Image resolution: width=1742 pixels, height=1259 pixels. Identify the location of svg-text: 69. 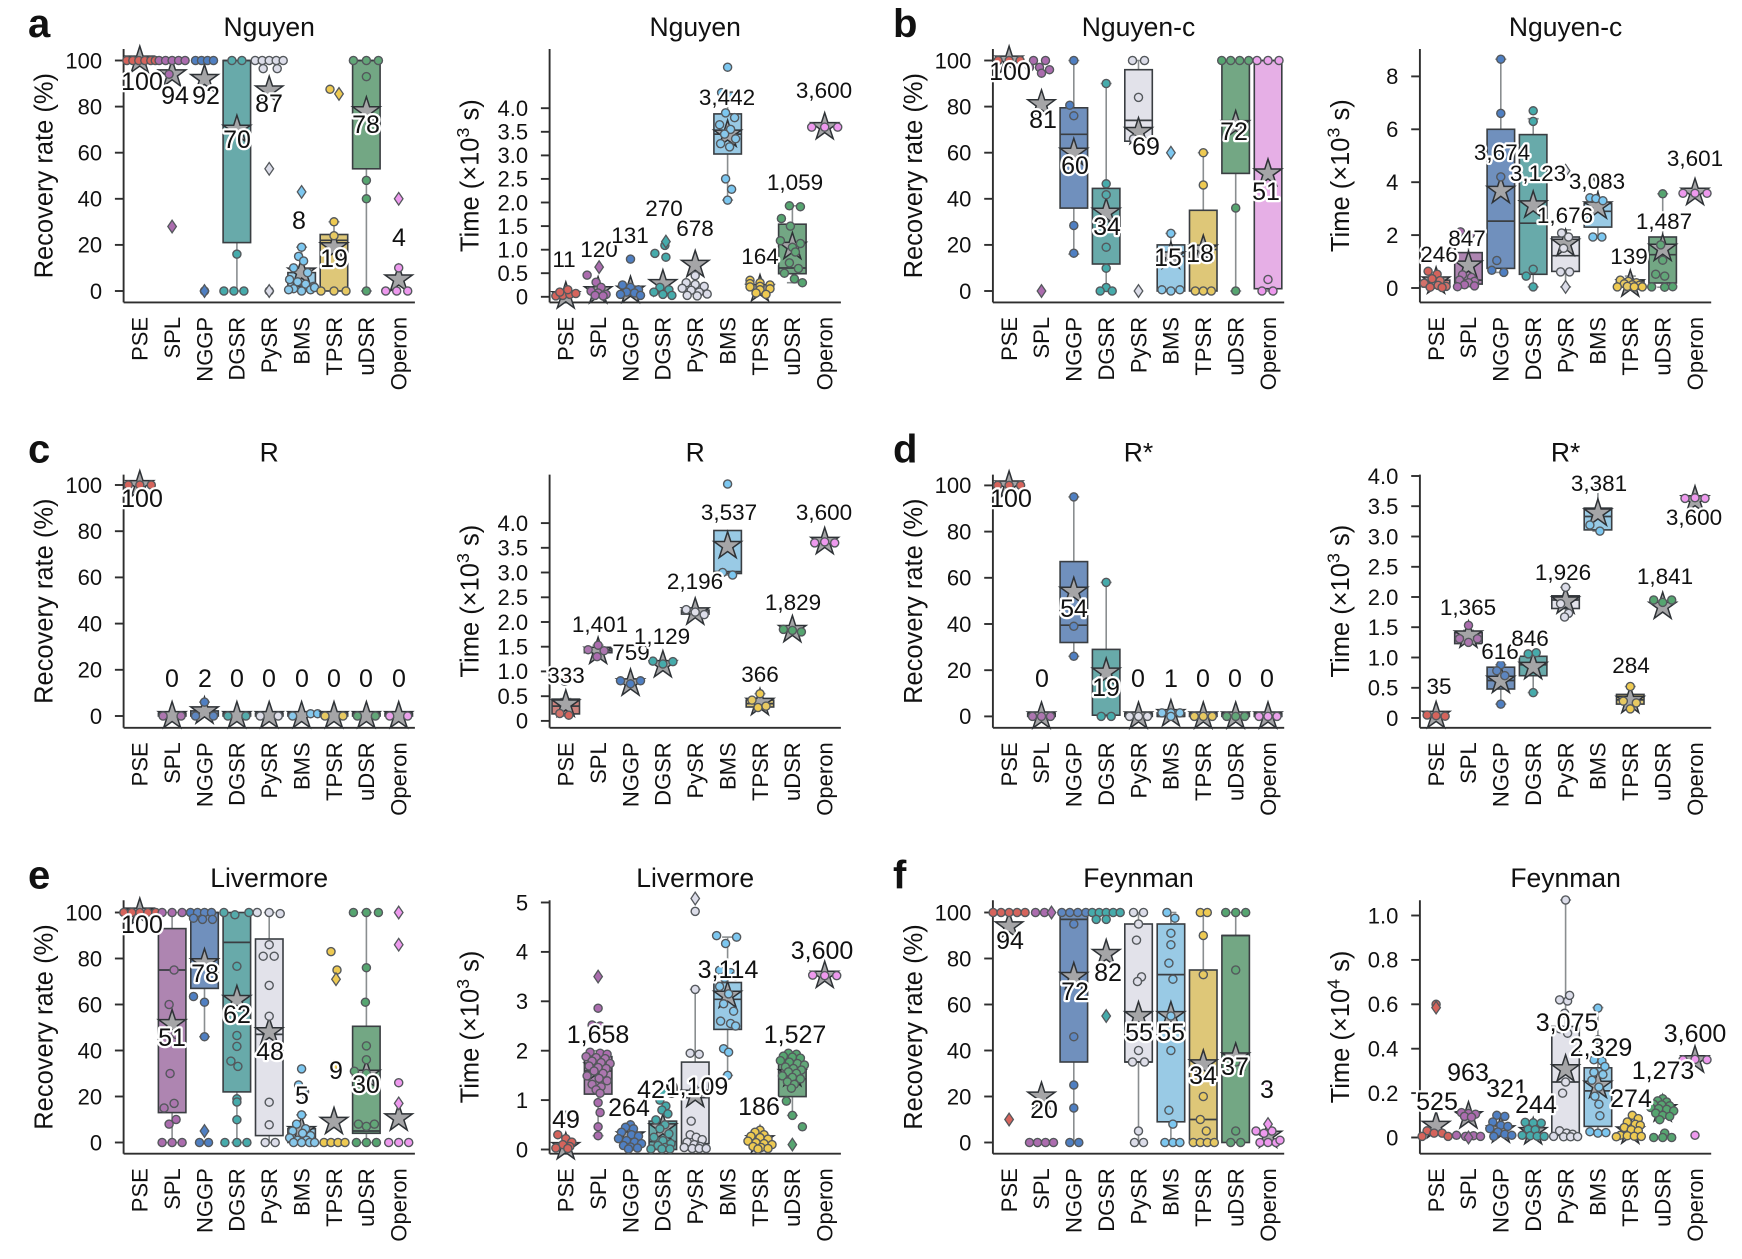
(1146, 147).